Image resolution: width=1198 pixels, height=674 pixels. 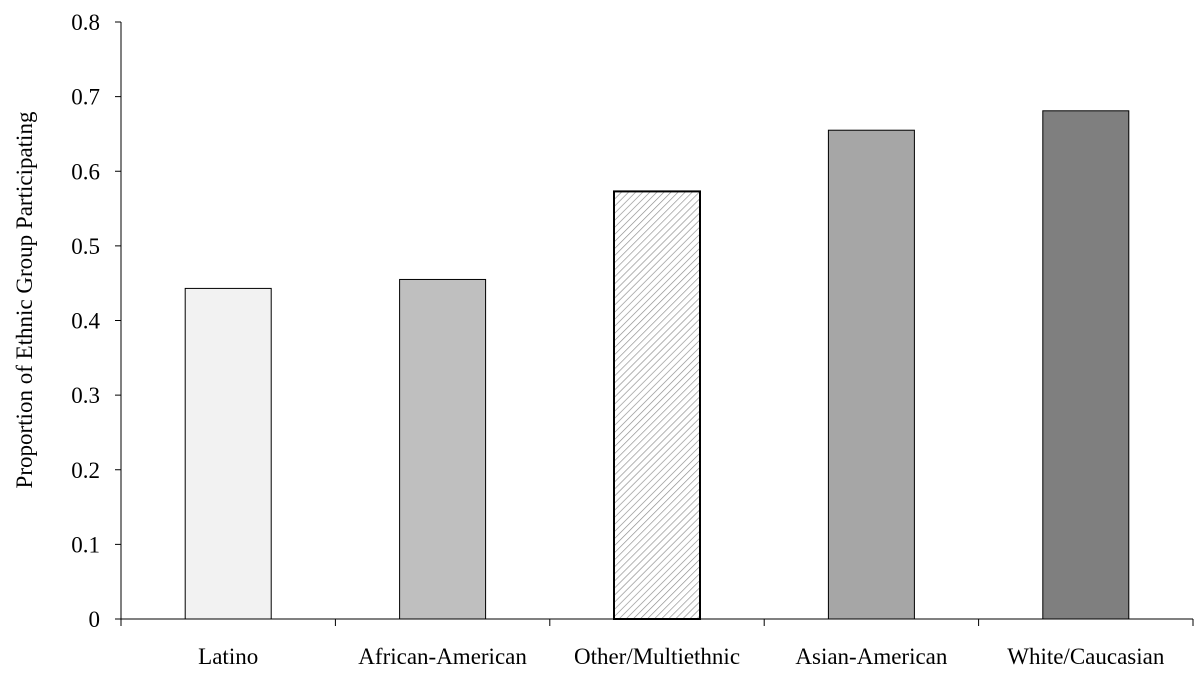 I want to click on bar-latino, so click(x=228, y=453).